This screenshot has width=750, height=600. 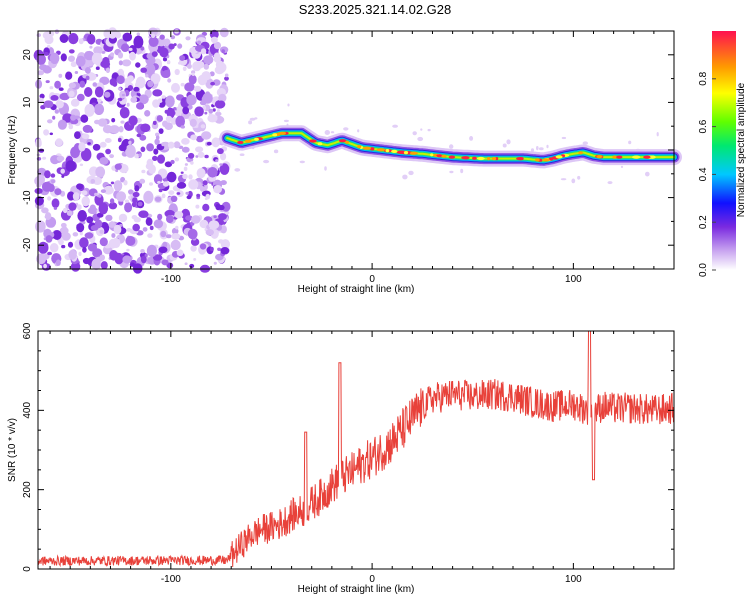 What do you see at coordinates (724, 150) in the screenshot?
I see `colorbar-gradient` at bounding box center [724, 150].